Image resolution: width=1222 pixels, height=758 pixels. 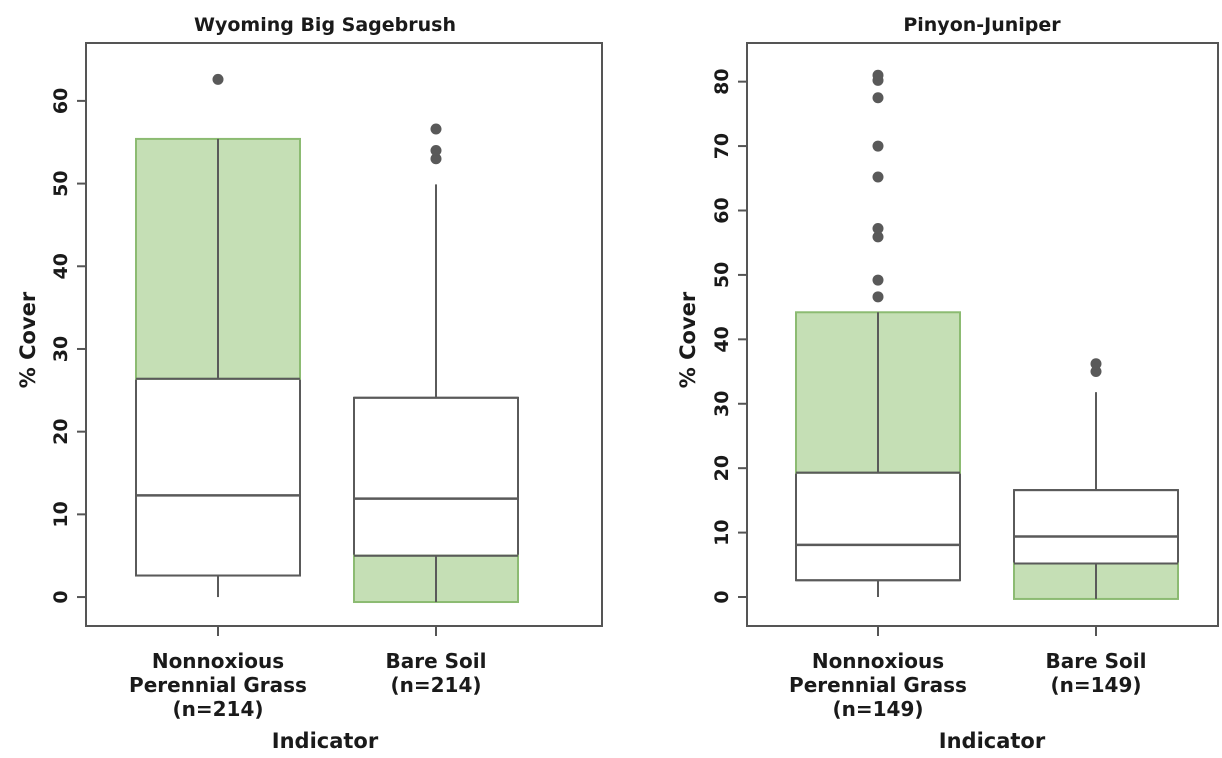 What do you see at coordinates (722, 146) in the screenshot?
I see `y-tick-label: 70` at bounding box center [722, 146].